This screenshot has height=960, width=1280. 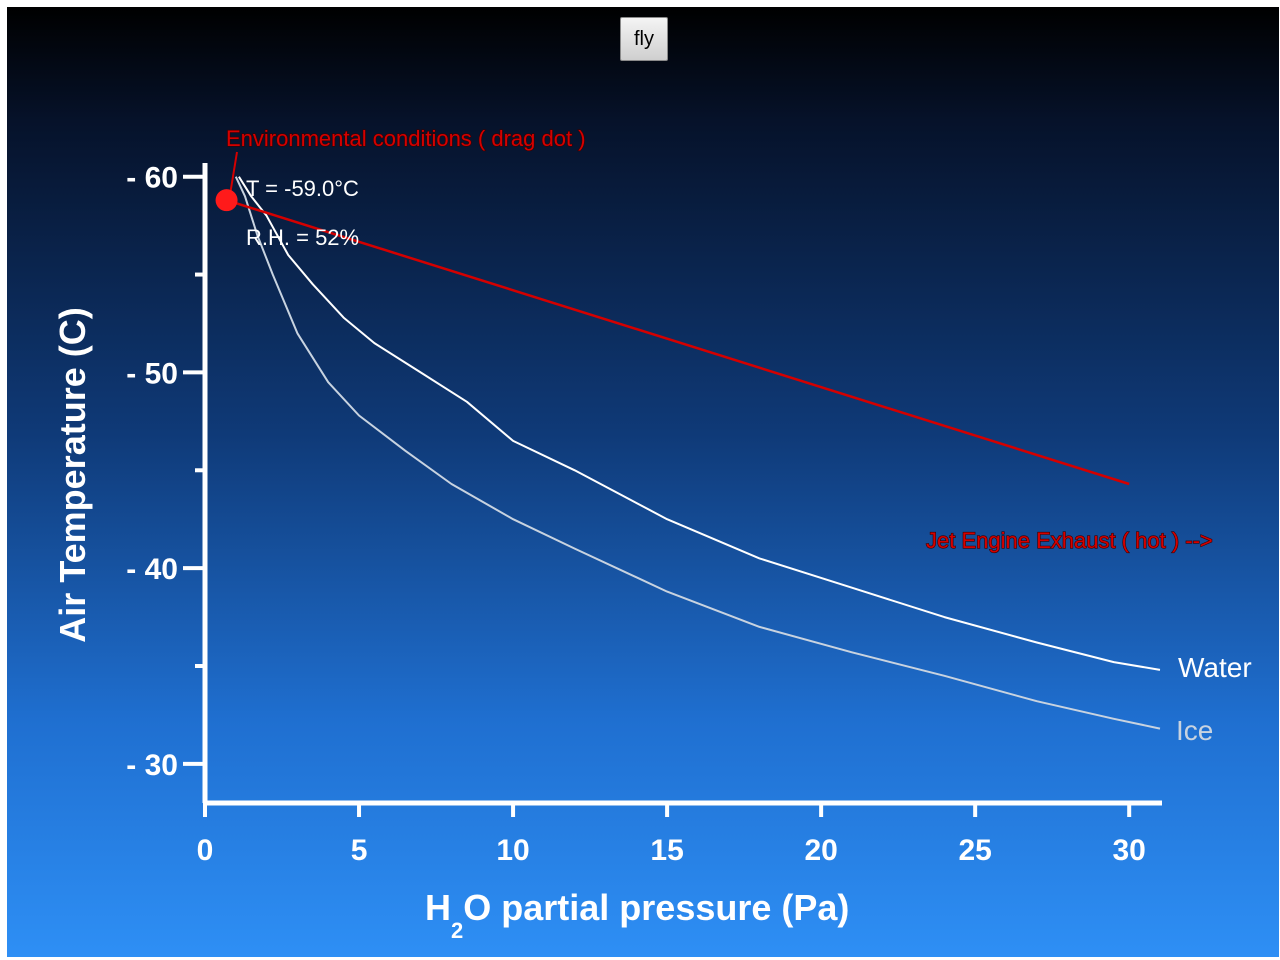 What do you see at coordinates (152, 765) in the screenshot?
I see `y-tick-label: - 30` at bounding box center [152, 765].